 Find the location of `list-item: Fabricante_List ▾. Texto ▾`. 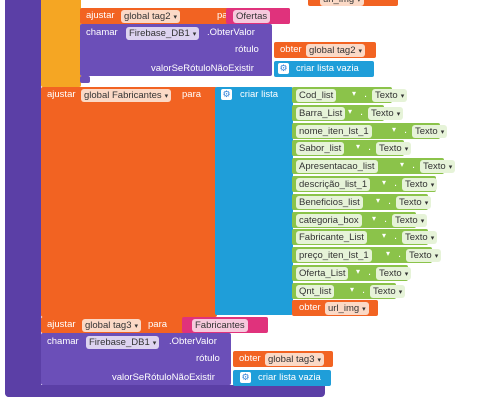

list-item: Fabricante_List ▾. Texto ▾ is located at coordinates (365, 237).